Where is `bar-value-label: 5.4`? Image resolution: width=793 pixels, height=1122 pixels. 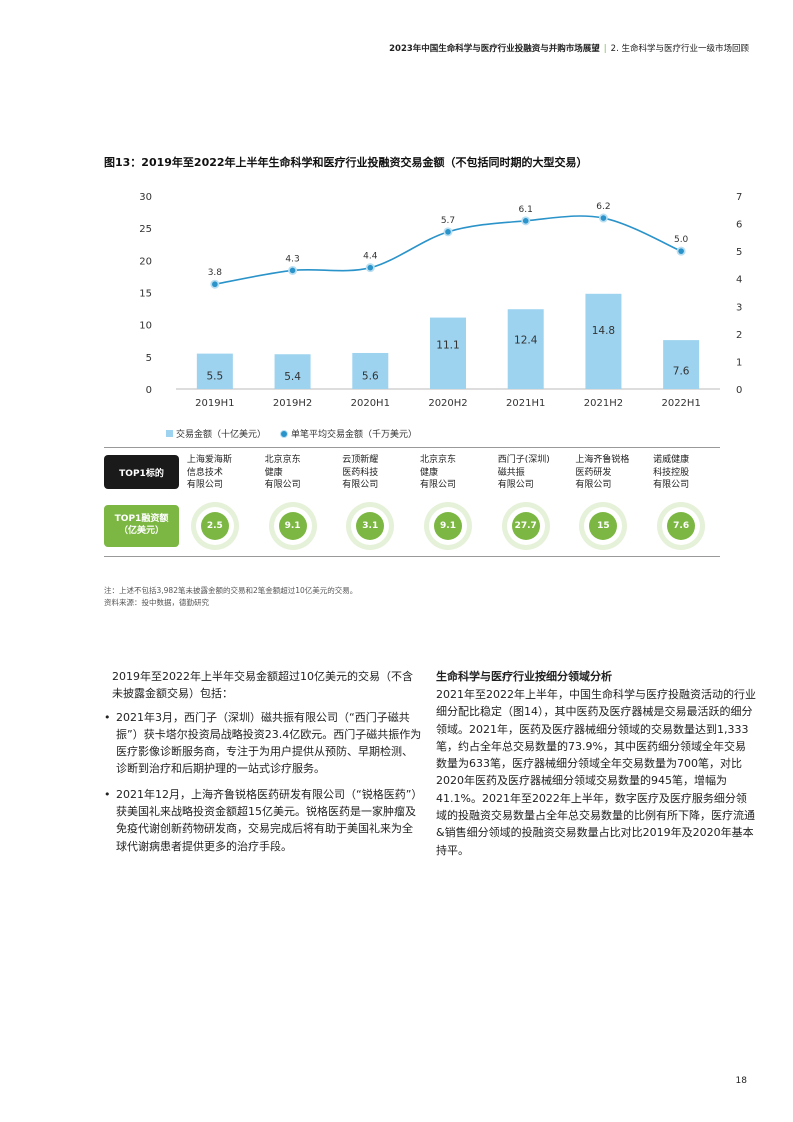 bar-value-label: 5.4 is located at coordinates (292, 377).